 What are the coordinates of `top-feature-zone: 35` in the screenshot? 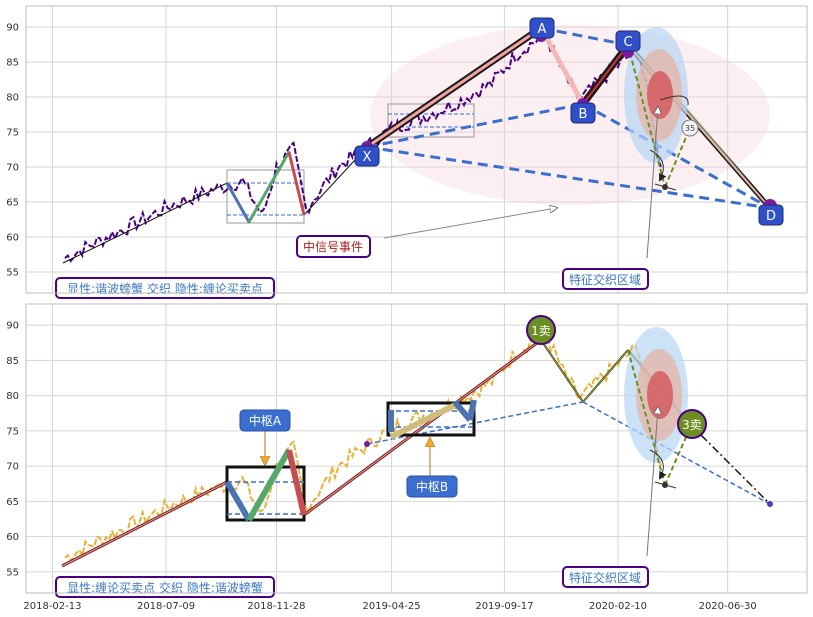 It's located at (661, 143).